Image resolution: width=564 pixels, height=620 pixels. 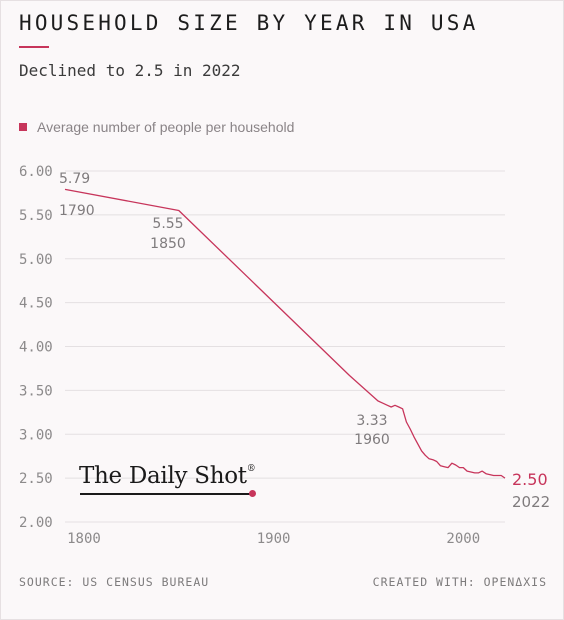 I want to click on title-underline, so click(x=34, y=47).